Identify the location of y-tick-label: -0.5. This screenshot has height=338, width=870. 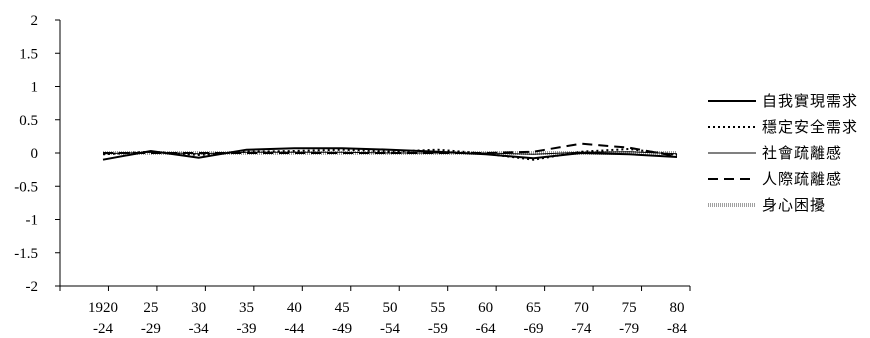
(26, 187).